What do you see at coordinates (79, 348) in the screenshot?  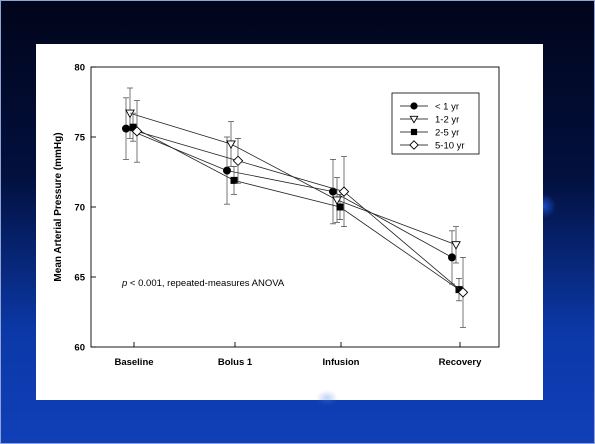 I see `y-tick-label: 60` at bounding box center [79, 348].